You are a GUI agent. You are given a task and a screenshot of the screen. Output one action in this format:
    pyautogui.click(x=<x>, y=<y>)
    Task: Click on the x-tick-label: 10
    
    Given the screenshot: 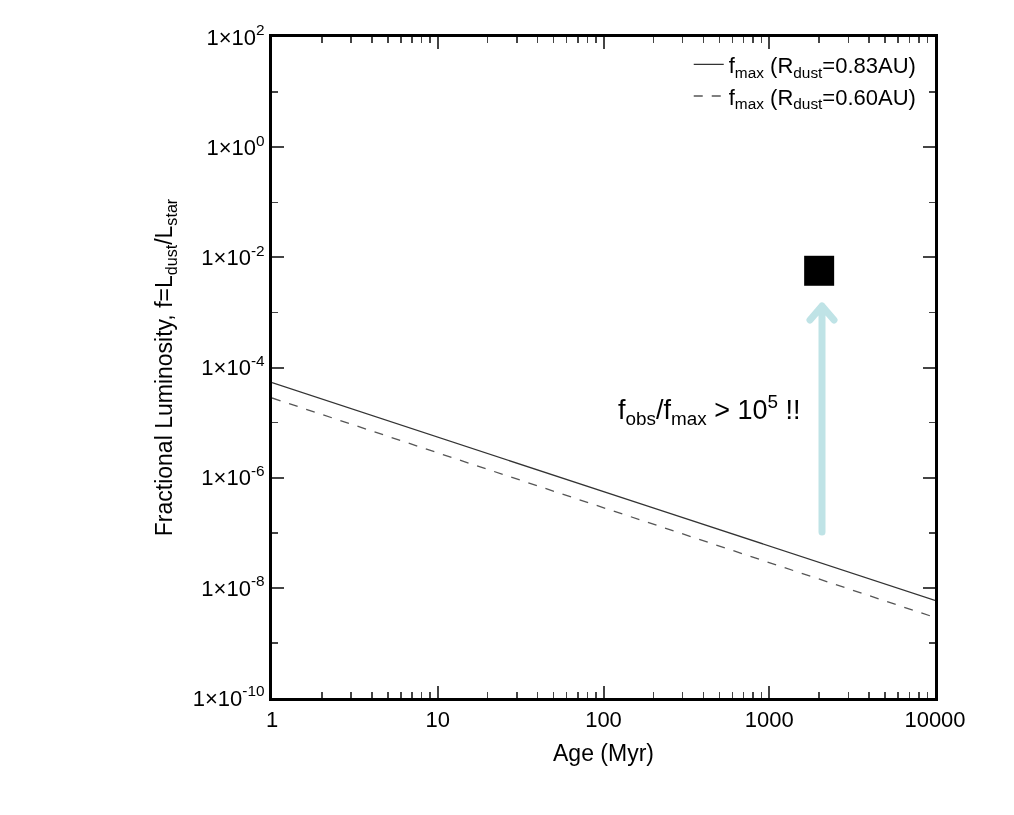 What is the action you would take?
    pyautogui.click(x=437, y=720)
    